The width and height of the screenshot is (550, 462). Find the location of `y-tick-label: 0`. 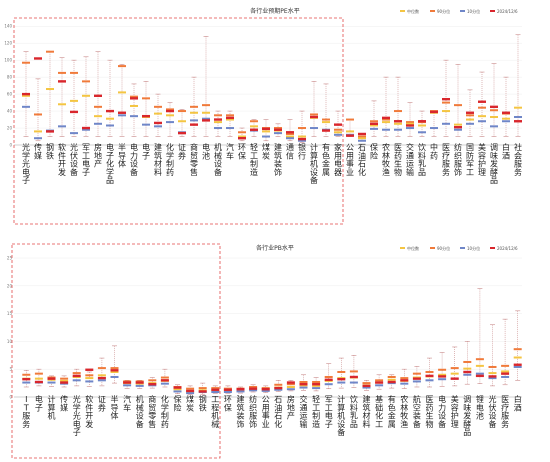

y-tick-label: 0 is located at coordinates (10, 145).